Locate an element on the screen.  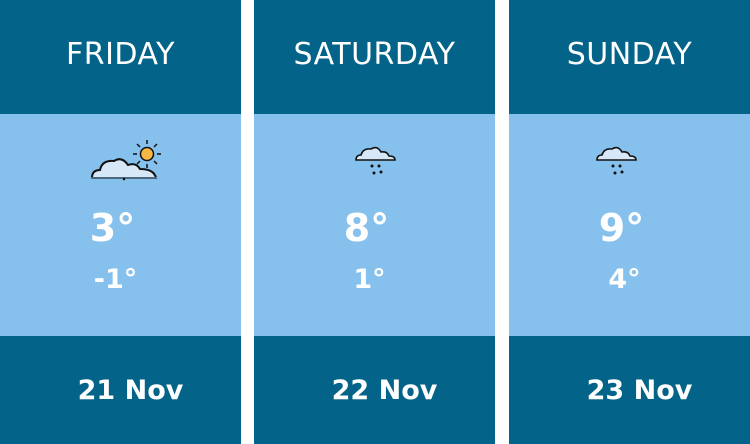
day-name: SATURDAY is located at coordinates (374, 57).